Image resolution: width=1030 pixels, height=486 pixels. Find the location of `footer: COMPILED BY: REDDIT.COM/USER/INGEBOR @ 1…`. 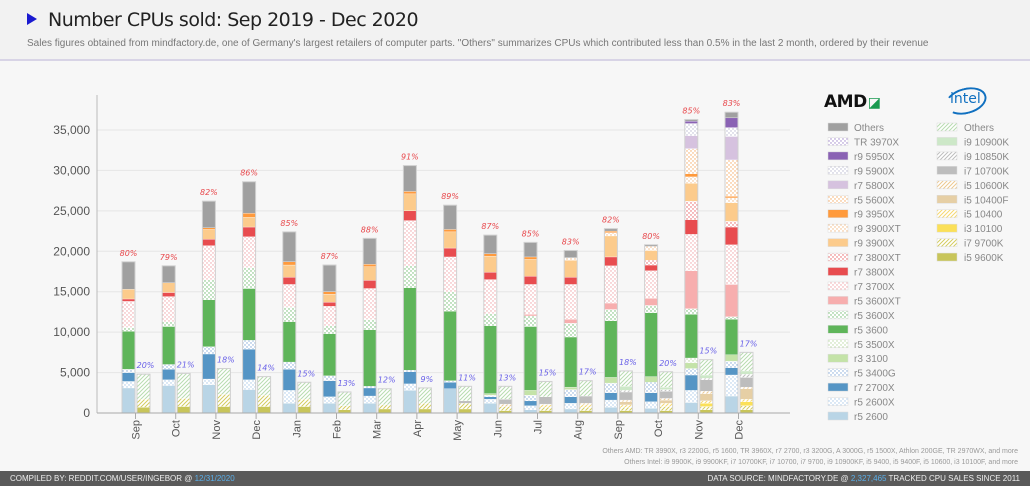

footer: COMPILED BY: REDDIT.COM/USER/INGEBOR @ 1… is located at coordinates (515, 478).